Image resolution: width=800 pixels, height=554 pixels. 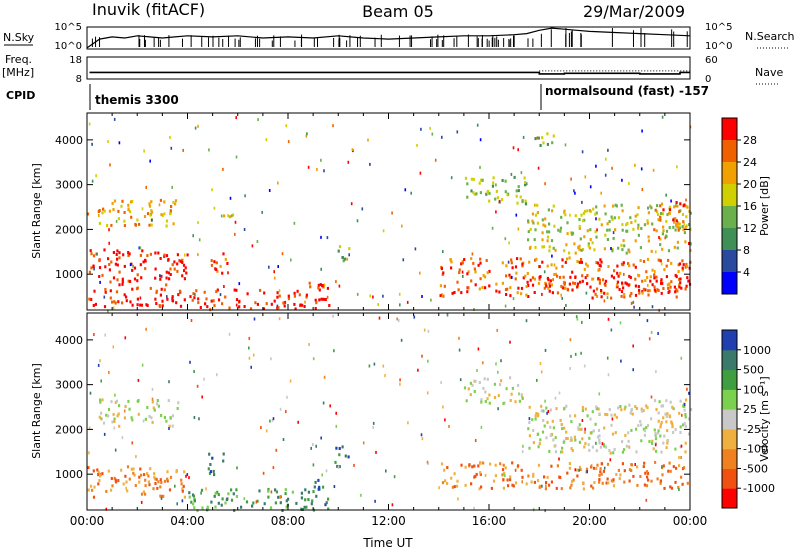 I want to click on colorbar-swatch, so click(x=729, y=379).